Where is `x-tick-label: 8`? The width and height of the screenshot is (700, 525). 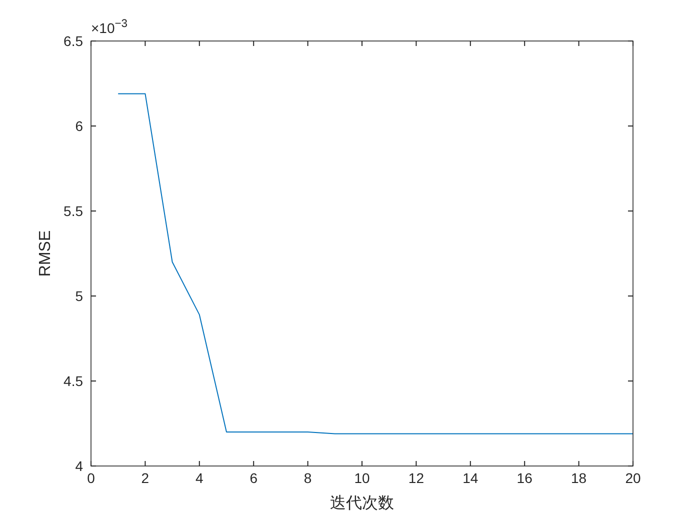
x-tick-label: 8 is located at coordinates (308, 478).